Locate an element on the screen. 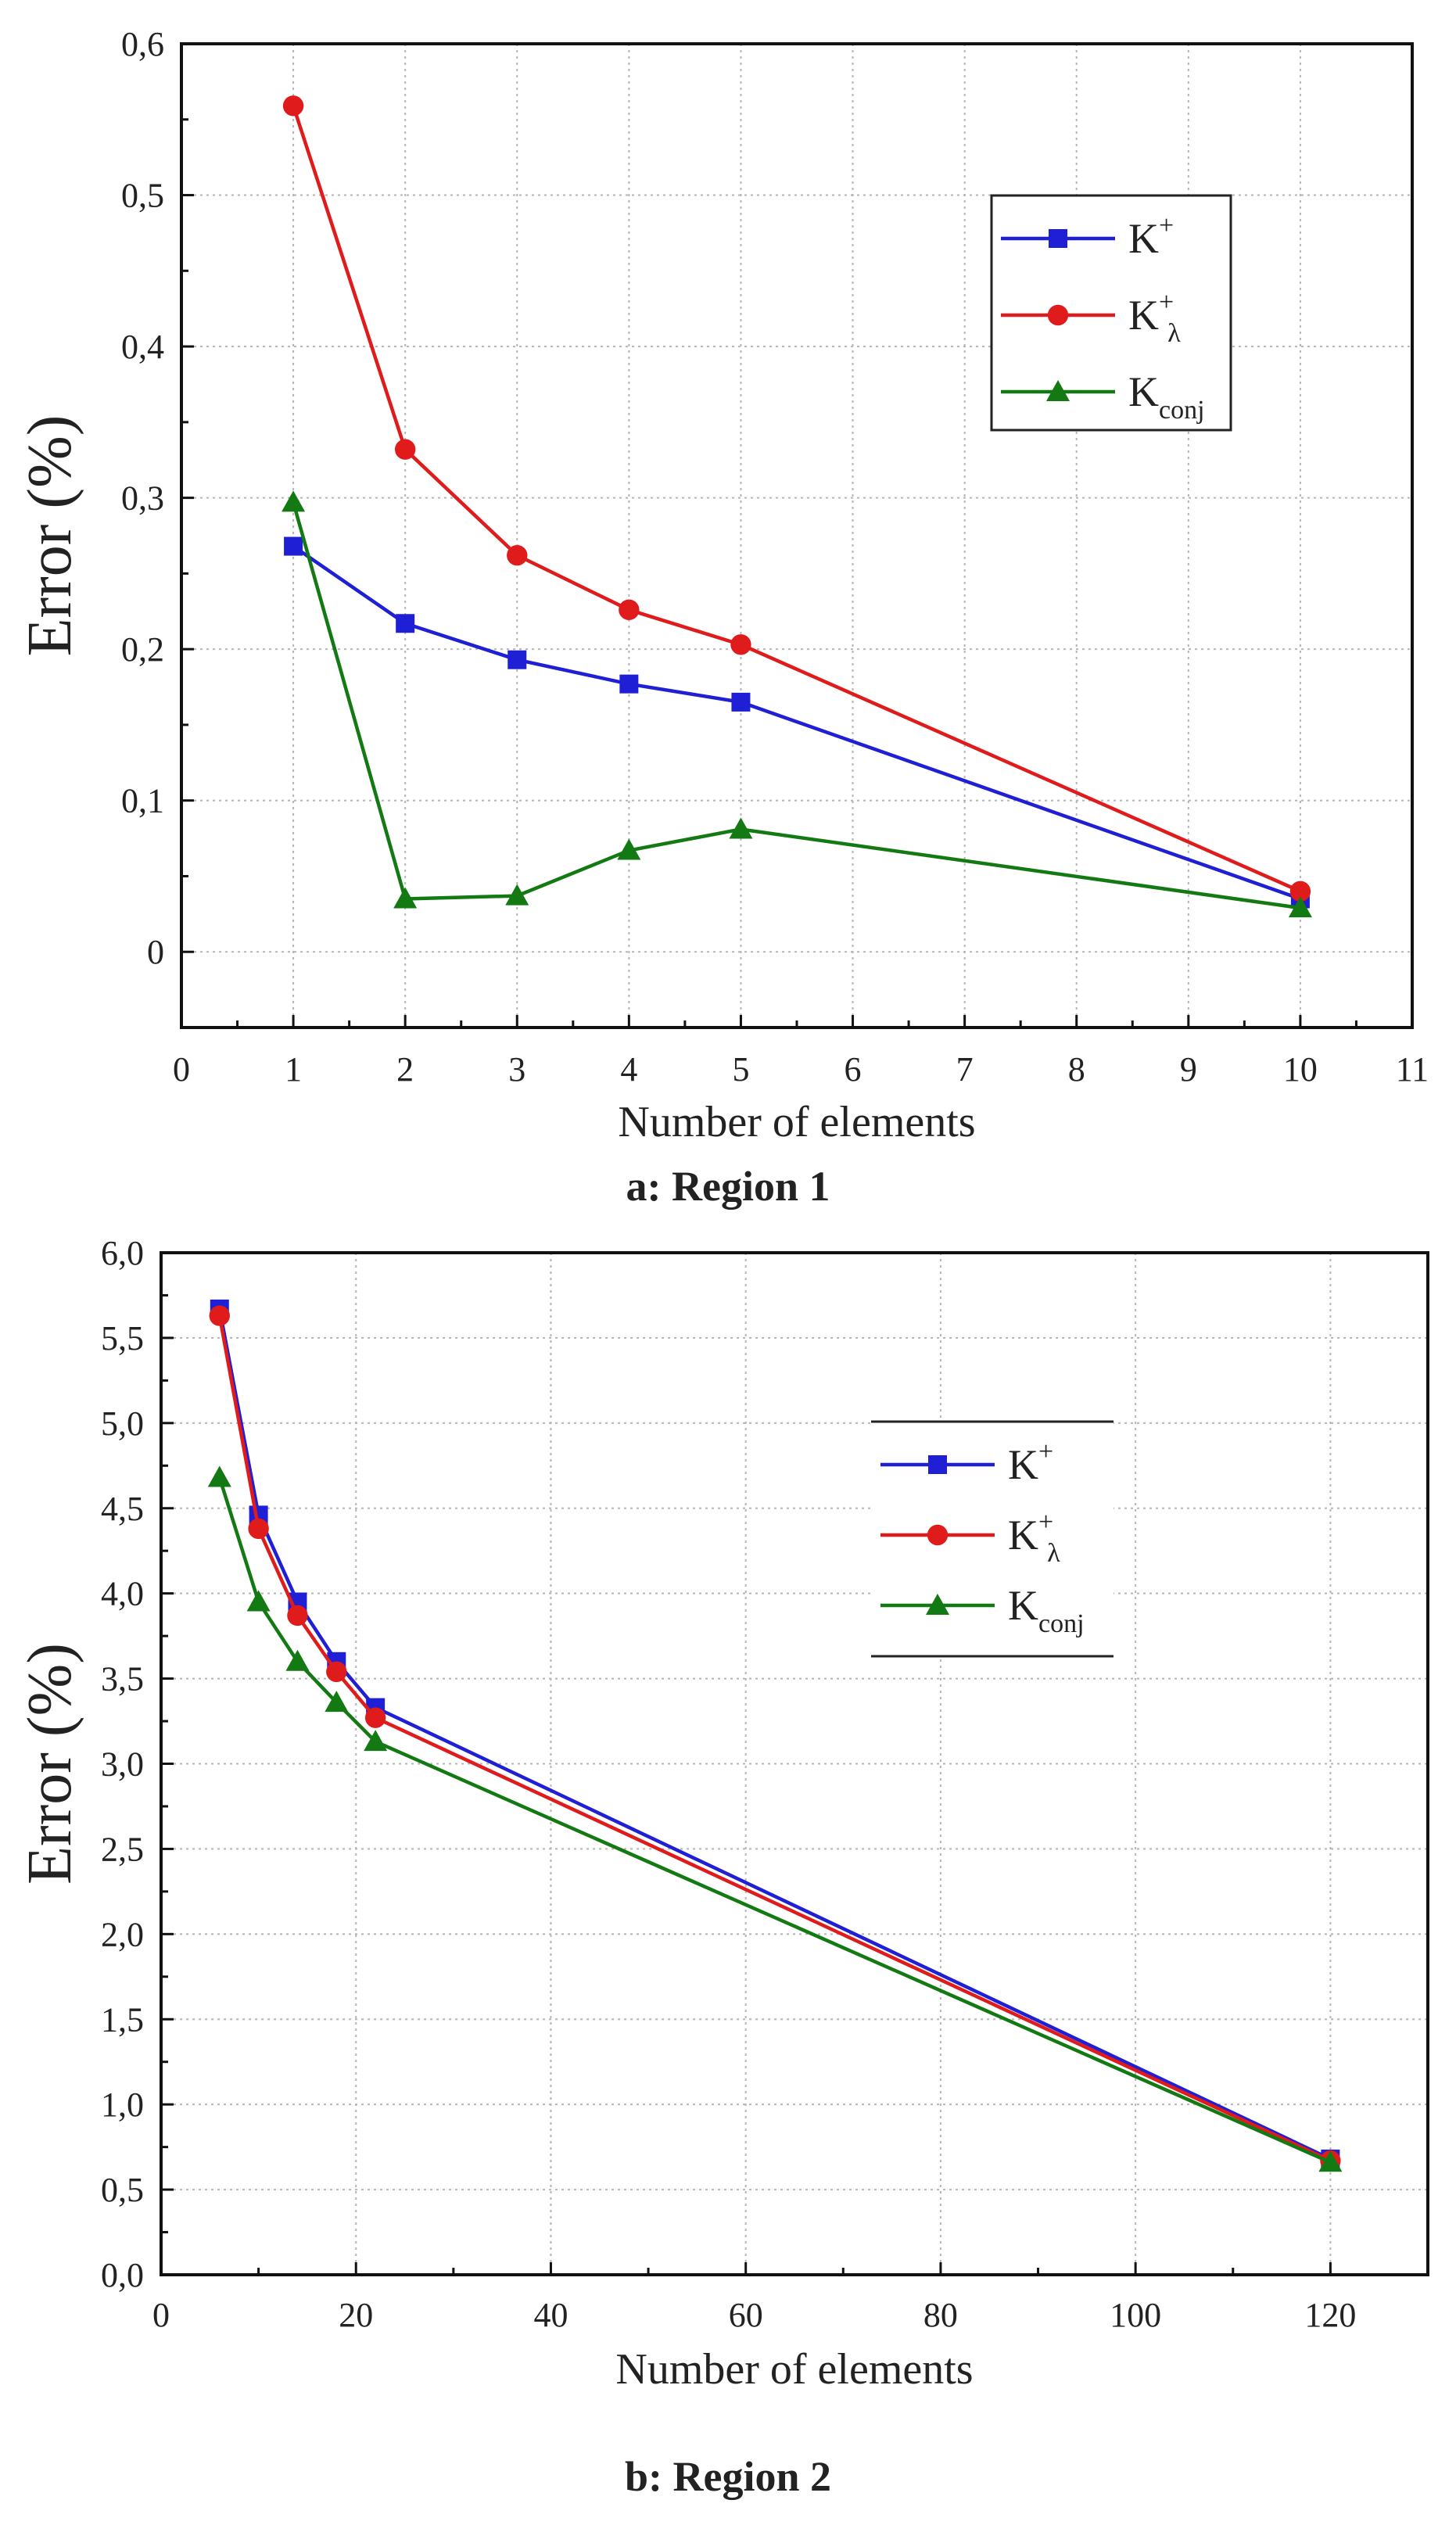  figure-caption: b: Region 2 is located at coordinates (728, 2476).